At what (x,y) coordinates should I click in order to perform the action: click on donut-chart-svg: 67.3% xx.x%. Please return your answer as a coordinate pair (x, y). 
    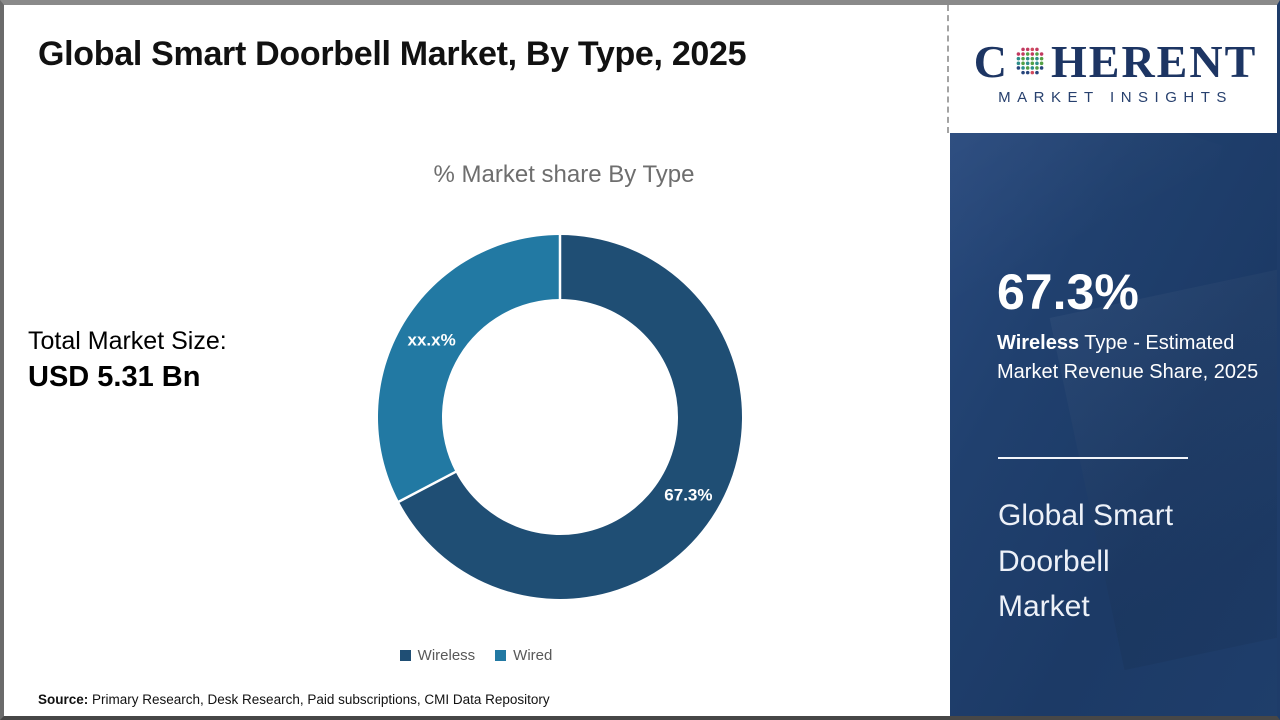
    Looking at the image, I should click on (560, 416).